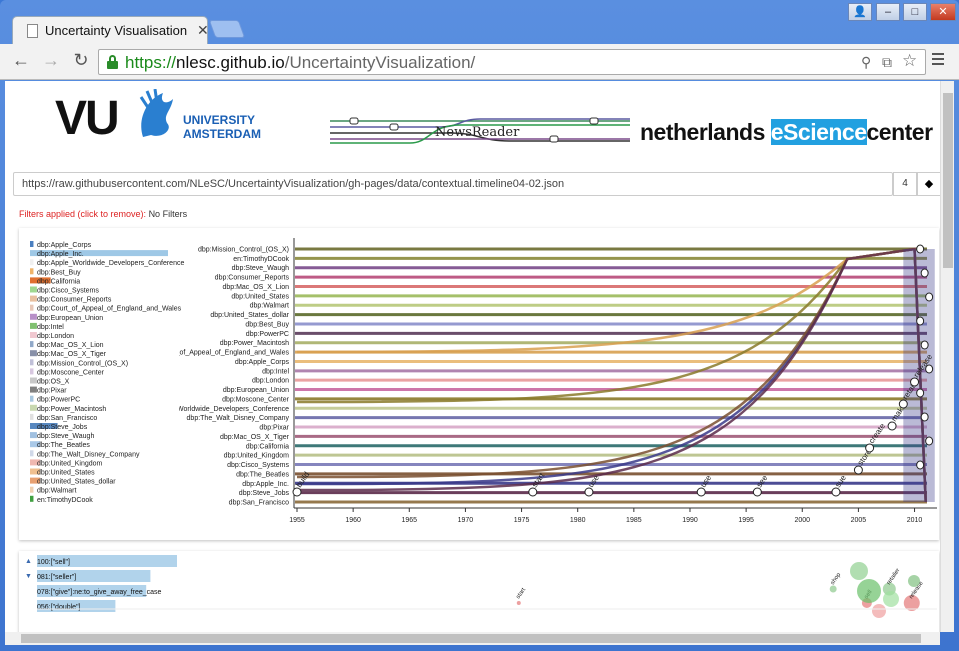 The width and height of the screenshot is (959, 651). I want to click on legend-label: en:TimothyDCook, so click(65, 500).